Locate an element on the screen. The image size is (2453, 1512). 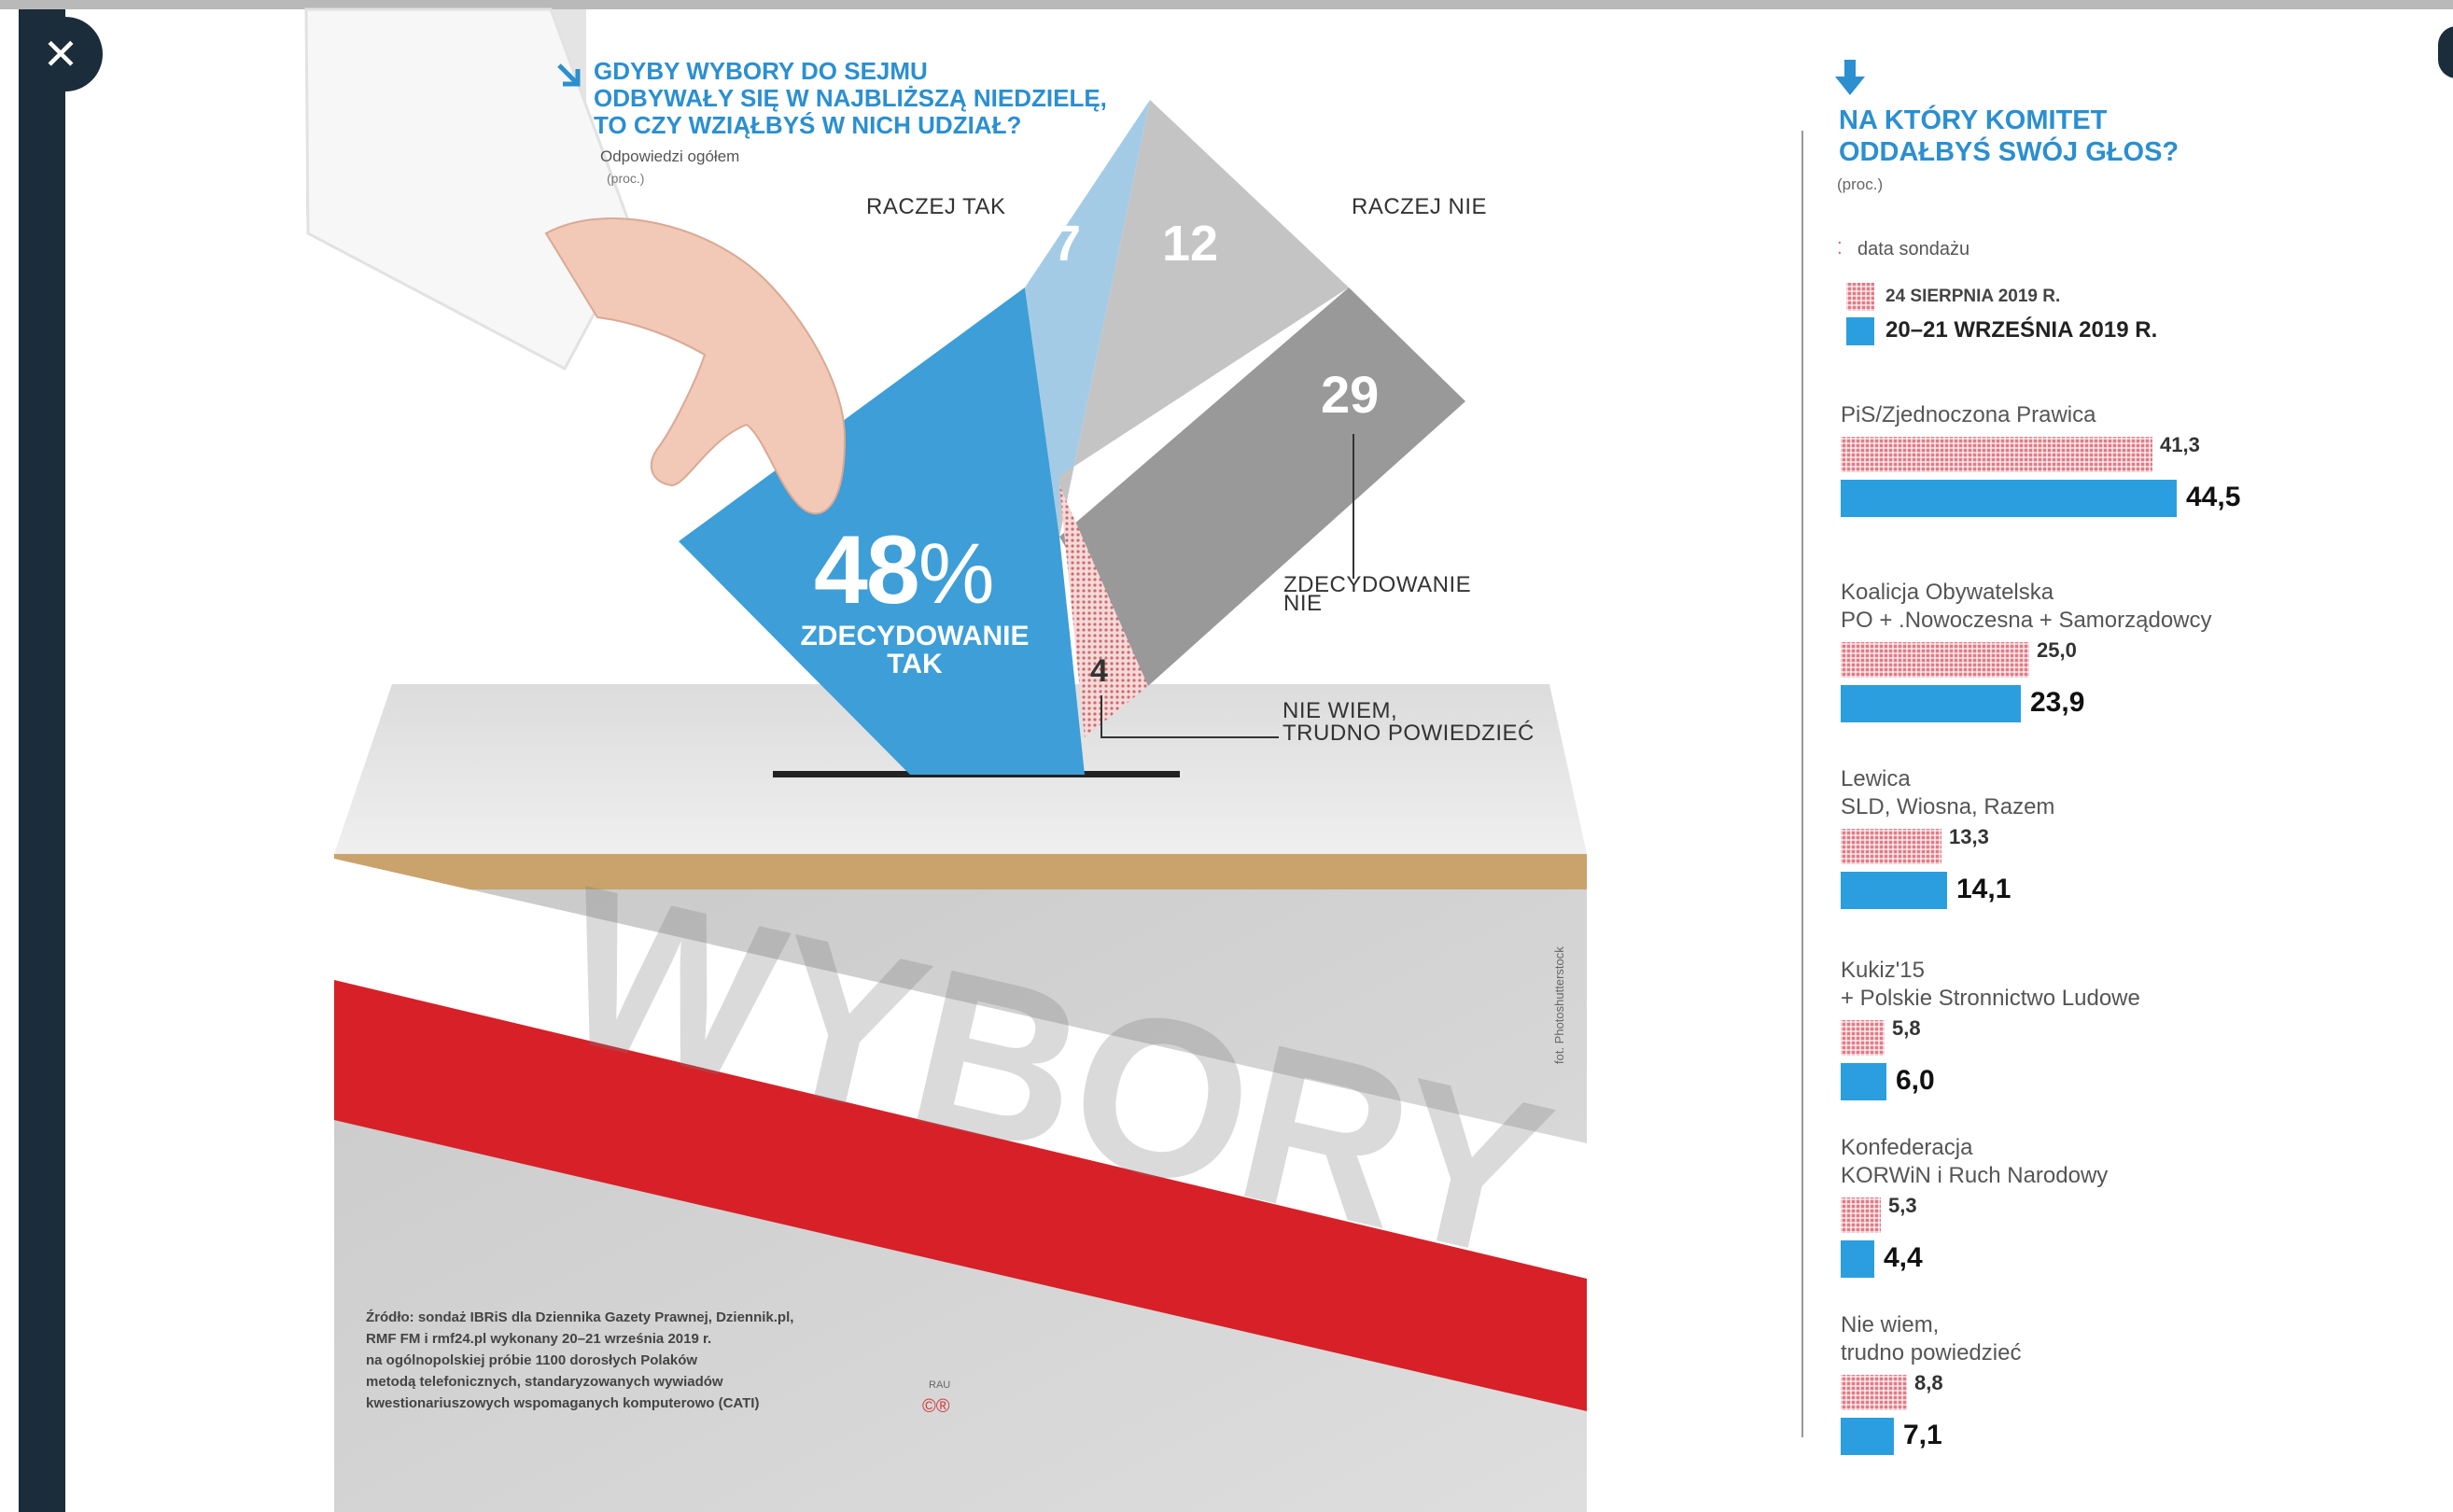
value-old: 13,3 is located at coordinates (1969, 836).